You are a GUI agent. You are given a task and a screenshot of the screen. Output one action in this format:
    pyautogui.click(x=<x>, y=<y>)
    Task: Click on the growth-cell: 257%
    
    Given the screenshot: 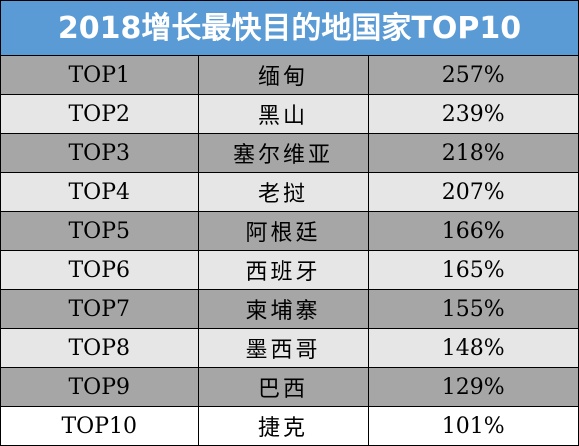 What is the action you would take?
    pyautogui.click(x=472, y=75)
    